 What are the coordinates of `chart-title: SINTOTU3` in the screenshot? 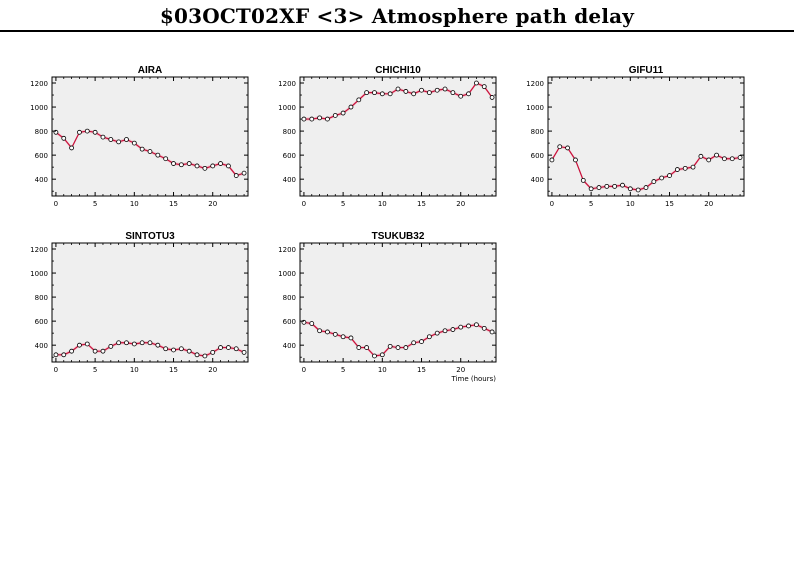 It's located at (150, 236).